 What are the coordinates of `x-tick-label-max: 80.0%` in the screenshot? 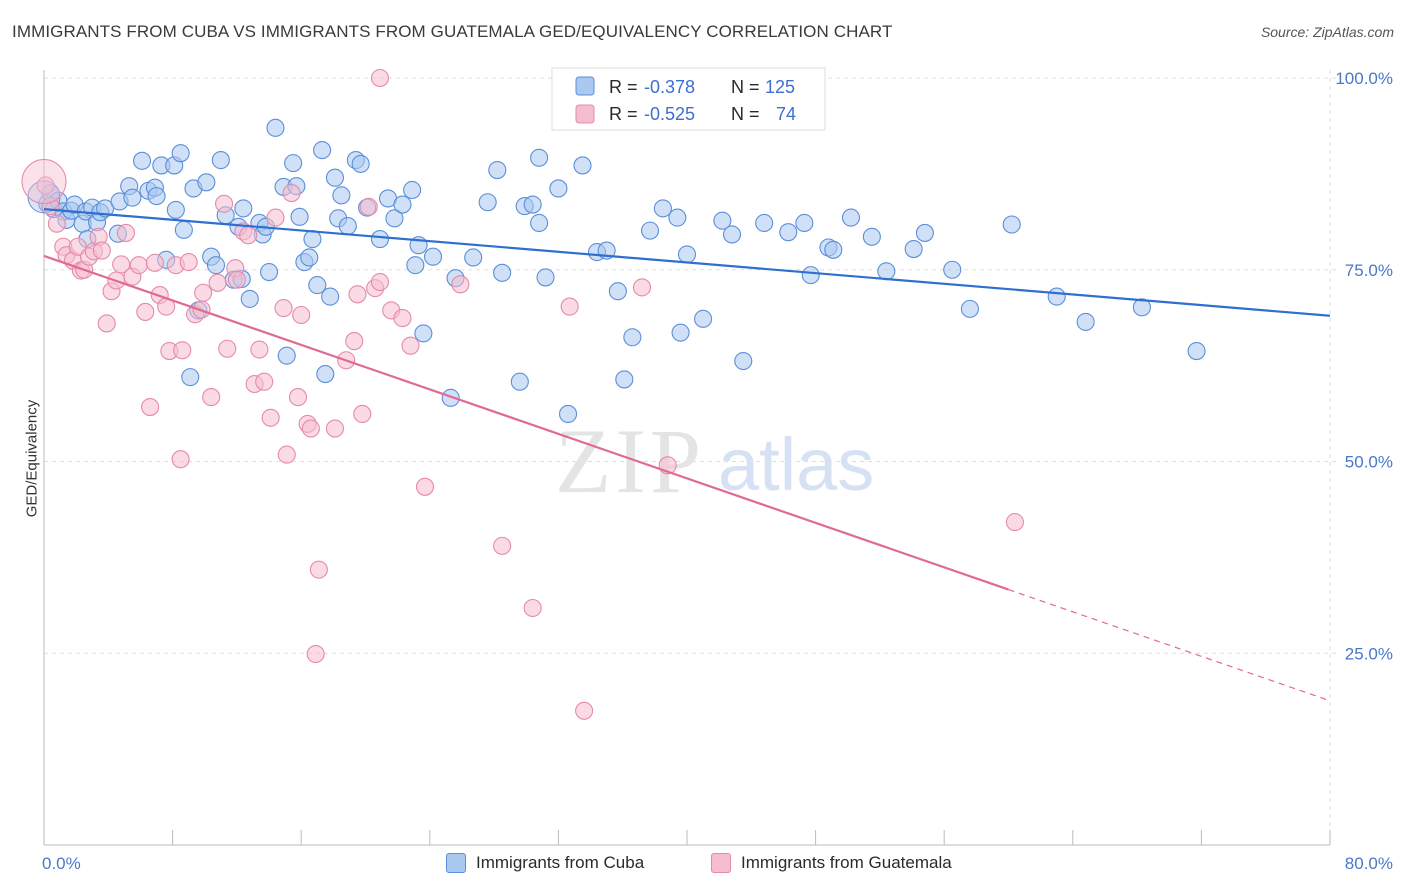 It's located at (1369, 863).